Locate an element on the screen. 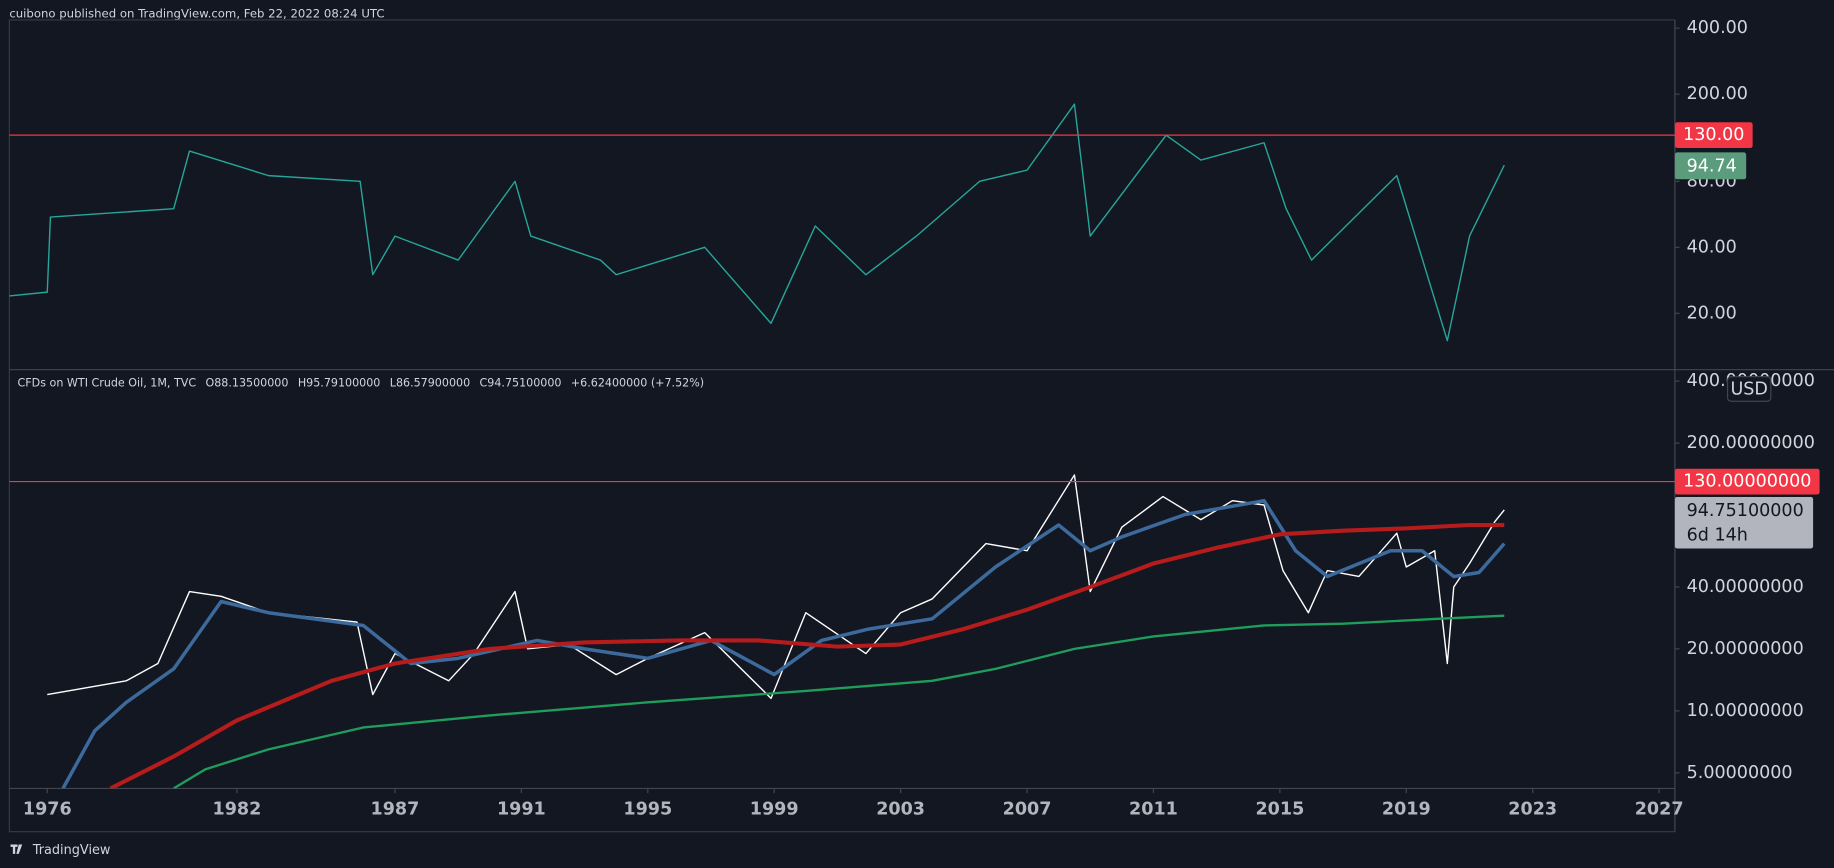 The height and width of the screenshot is (868, 1834). last-price-label: 94.74 is located at coordinates (1712, 166).